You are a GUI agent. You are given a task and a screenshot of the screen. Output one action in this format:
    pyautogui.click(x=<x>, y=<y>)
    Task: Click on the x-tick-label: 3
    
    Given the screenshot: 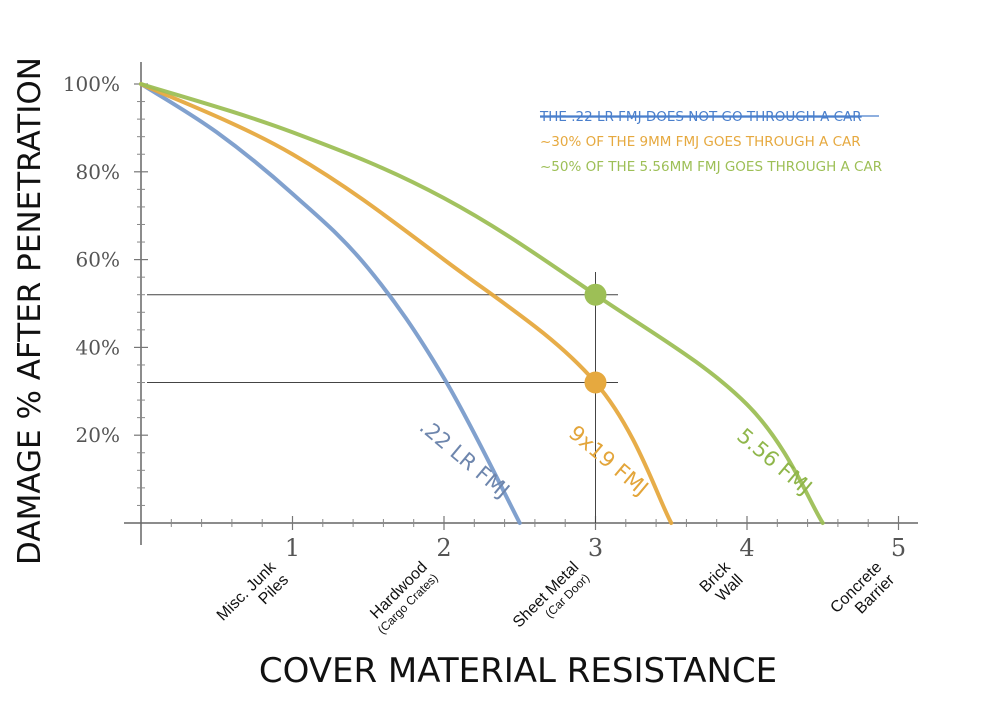 What is the action you would take?
    pyautogui.click(x=595, y=548)
    